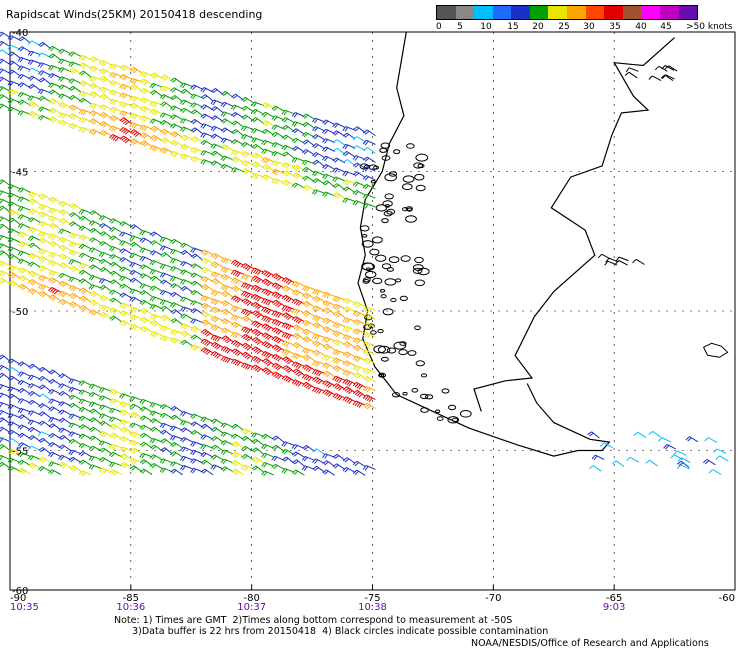  What do you see at coordinates (539, 12) in the screenshot?
I see `legend-swatch` at bounding box center [539, 12].